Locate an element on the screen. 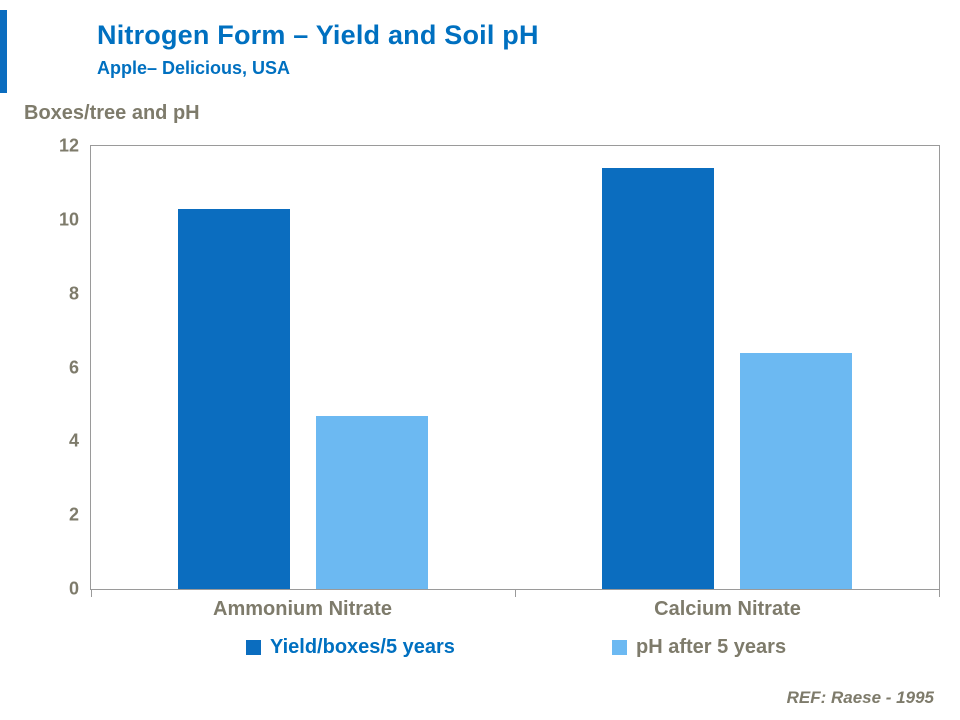 Image resolution: width=960 pixels, height=720 pixels. y-tick-label: 10 is located at coordinates (68, 219).